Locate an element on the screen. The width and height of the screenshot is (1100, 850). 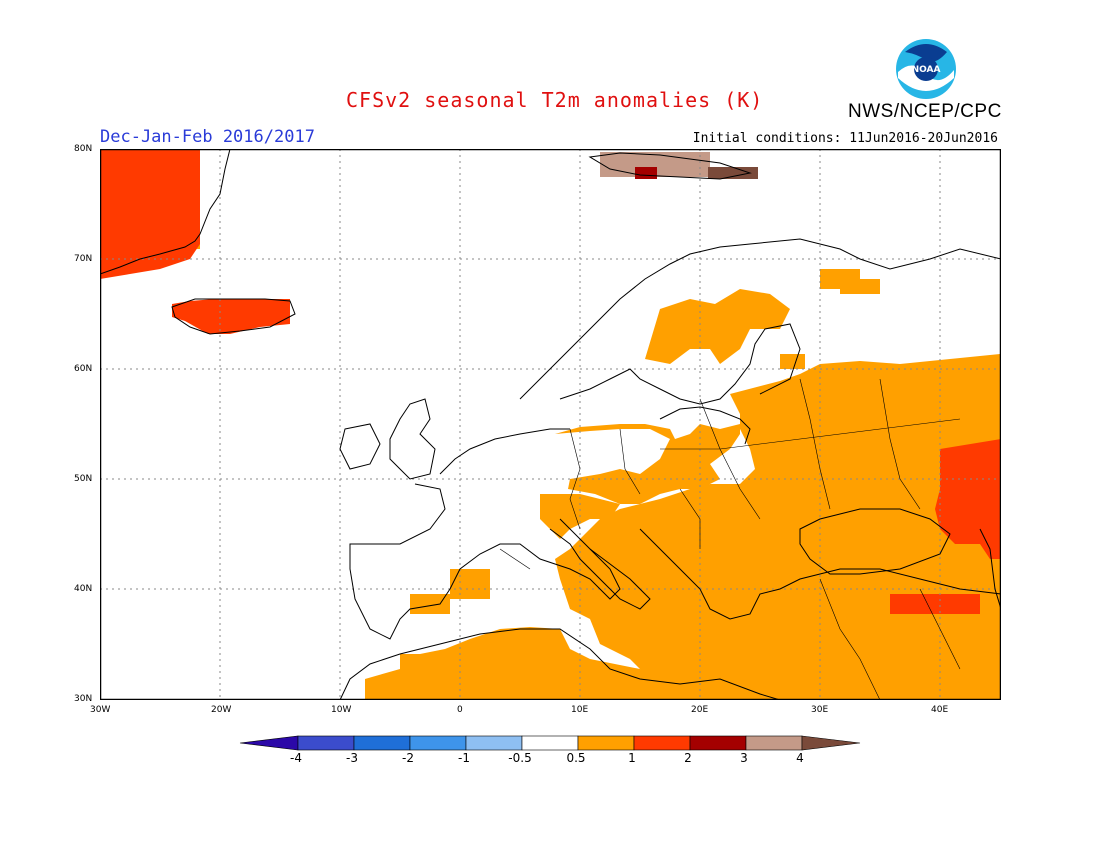
lat-tick-40n: 40N is located at coordinates (83, 589).